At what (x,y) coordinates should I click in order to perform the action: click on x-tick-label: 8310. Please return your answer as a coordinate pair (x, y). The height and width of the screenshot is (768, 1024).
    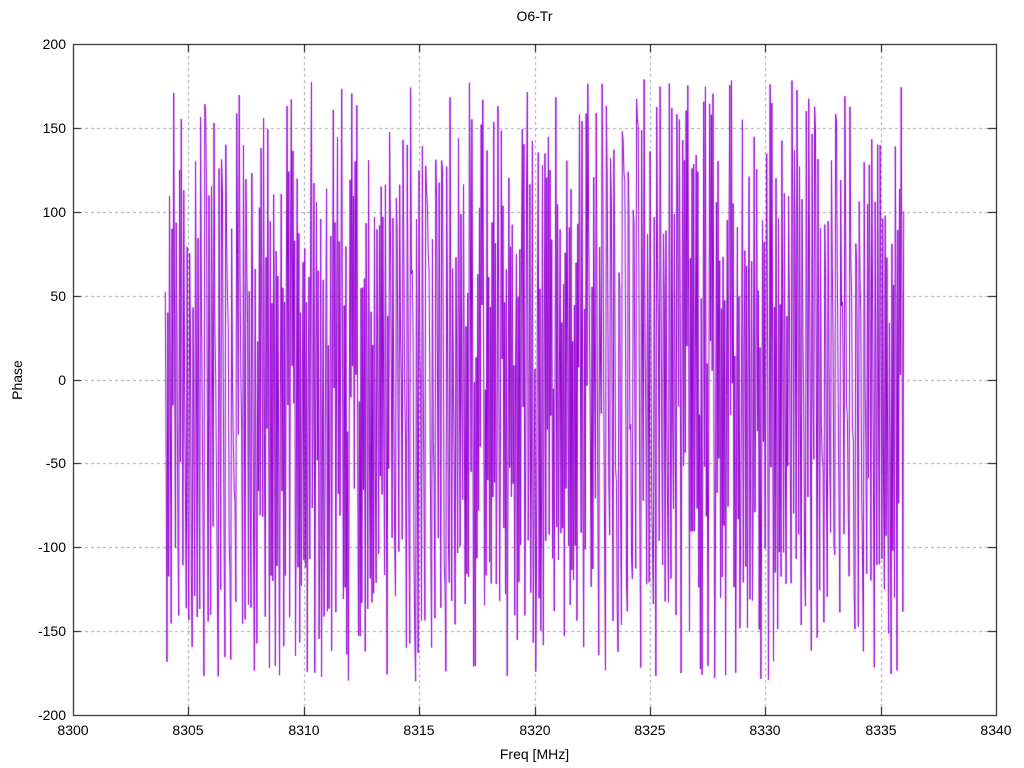
    Looking at the image, I should click on (304, 730).